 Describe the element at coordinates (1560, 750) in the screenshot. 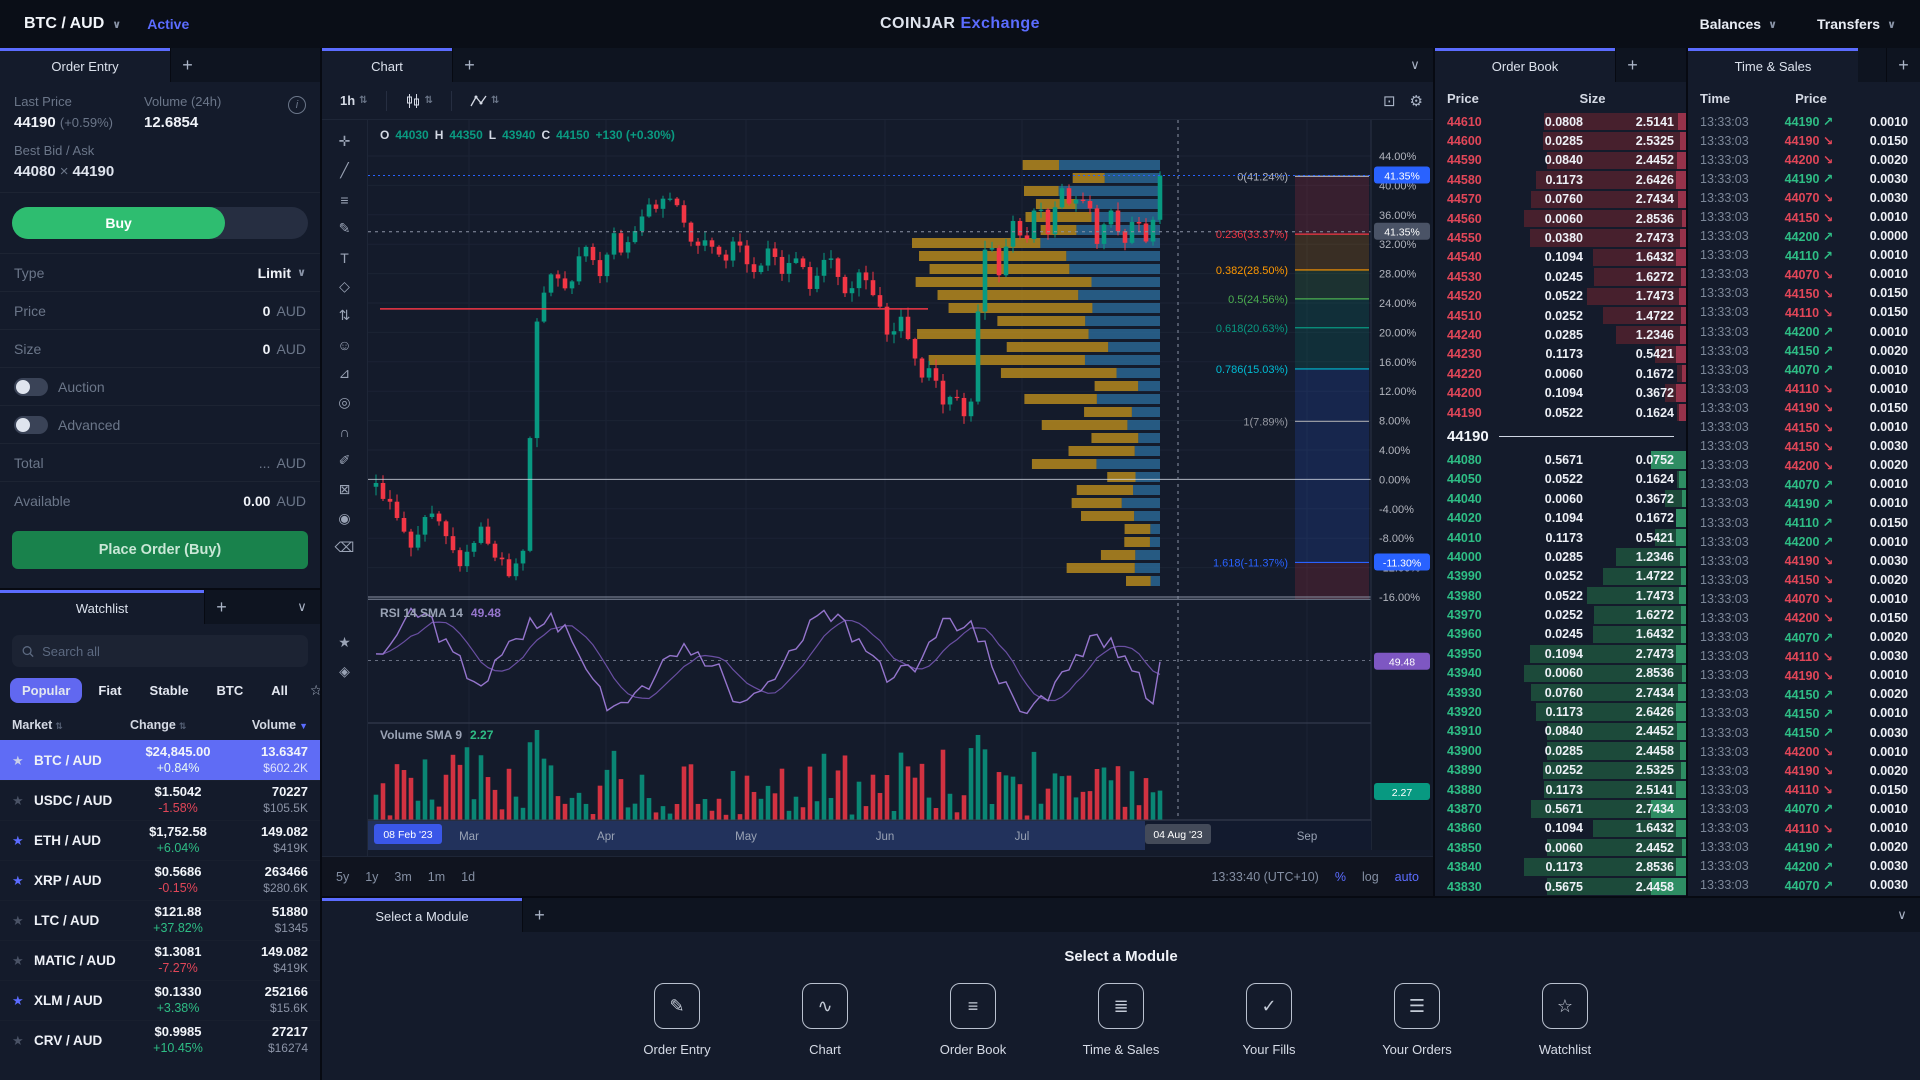

I see `order-book-row: 43900 0.0285 2.4458` at that location.